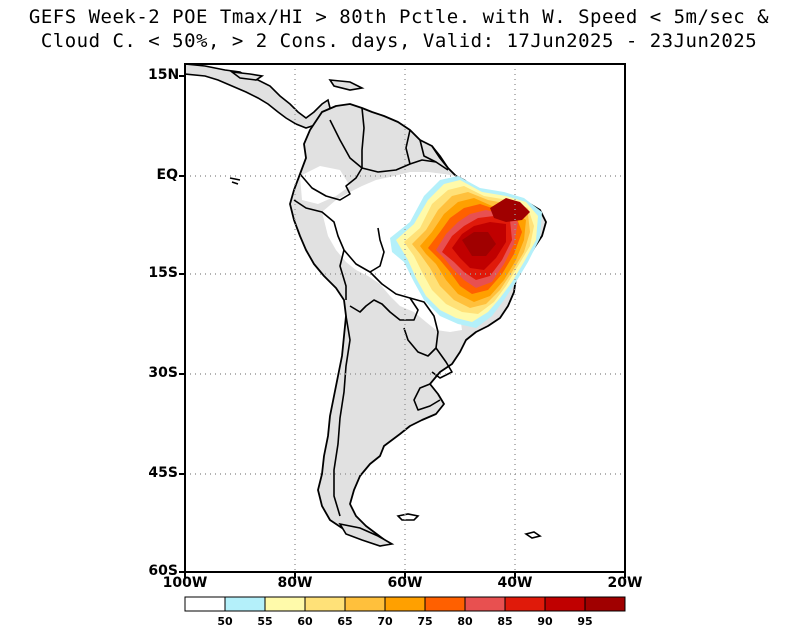 The image size is (798, 635). What do you see at coordinates (185, 583) in the screenshot?
I see `lon-label-100w: 100W` at bounding box center [185, 583].